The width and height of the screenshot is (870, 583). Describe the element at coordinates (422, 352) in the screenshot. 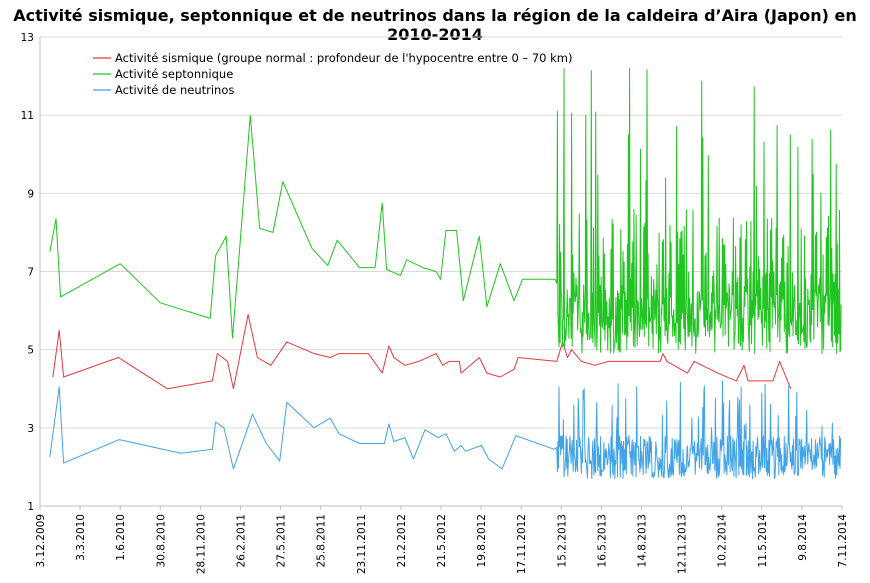

I see `series-line` at that location.